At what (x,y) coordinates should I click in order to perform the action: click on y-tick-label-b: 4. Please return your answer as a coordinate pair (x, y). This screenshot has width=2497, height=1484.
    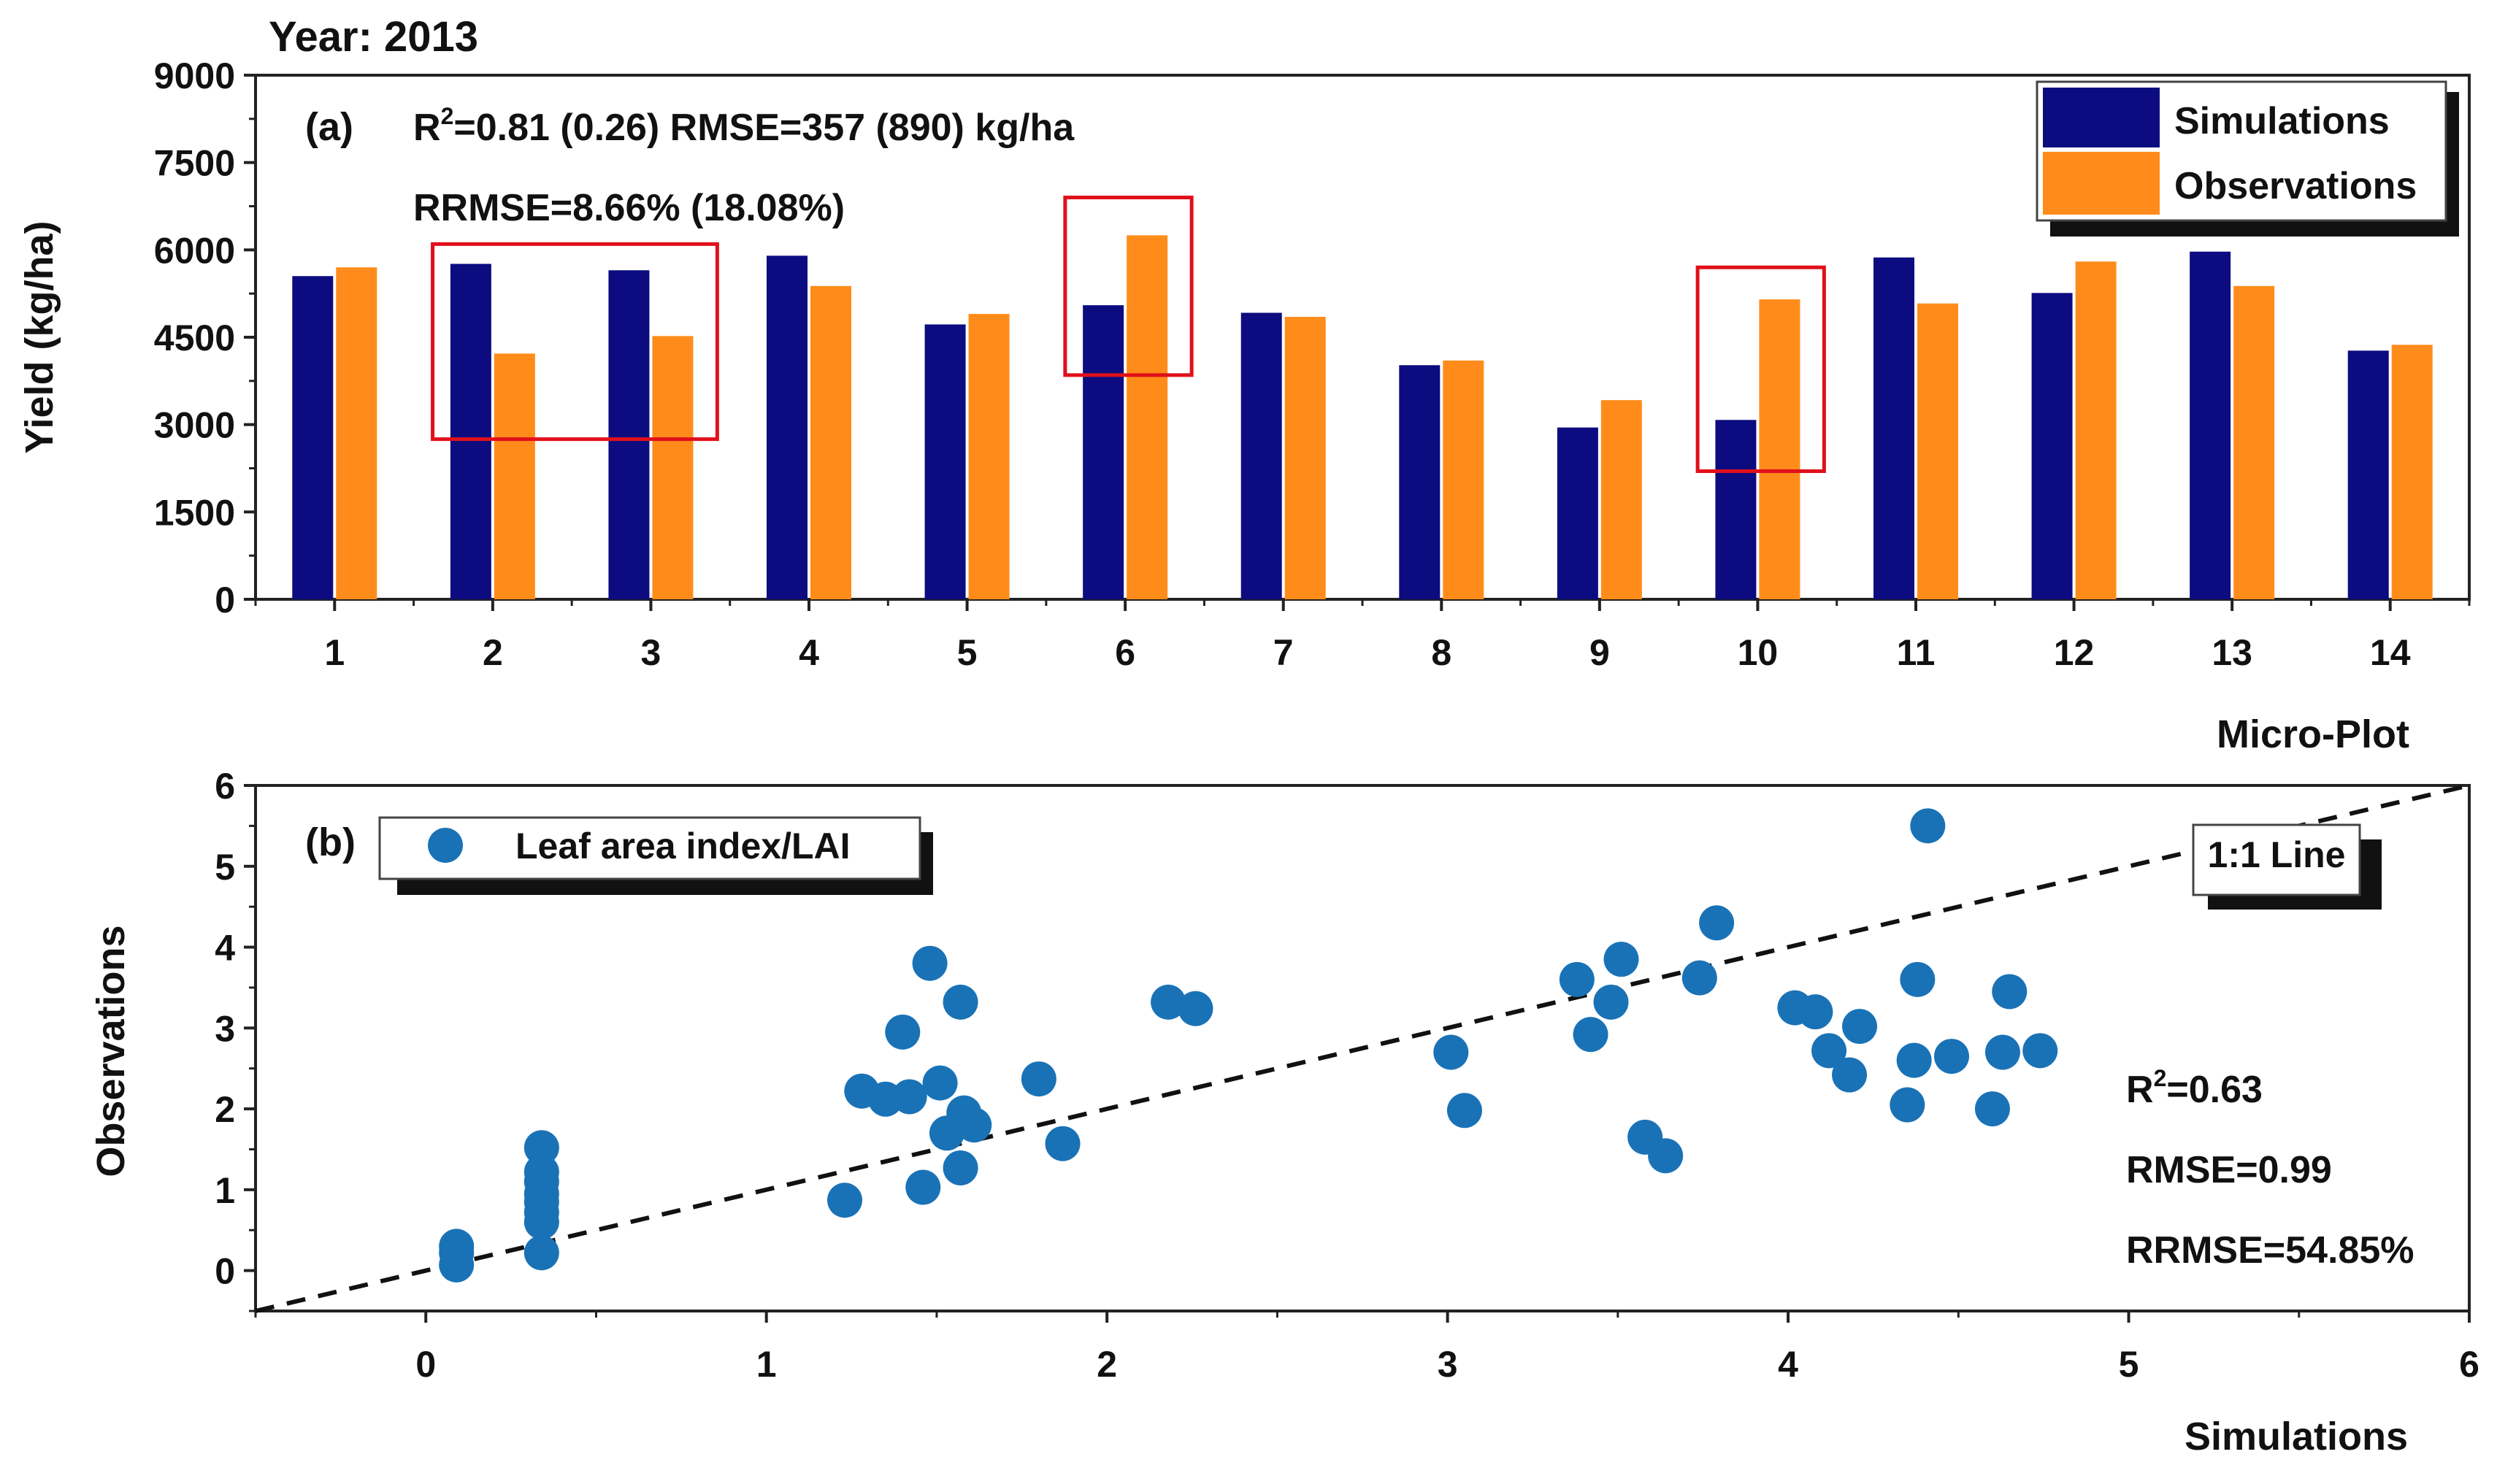
    Looking at the image, I should click on (225, 948).